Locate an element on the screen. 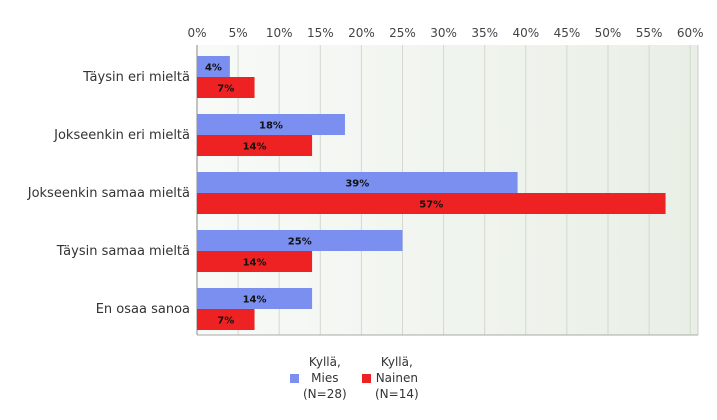  category-label: Jokseenkin eri mieltä is located at coordinates (121, 135).